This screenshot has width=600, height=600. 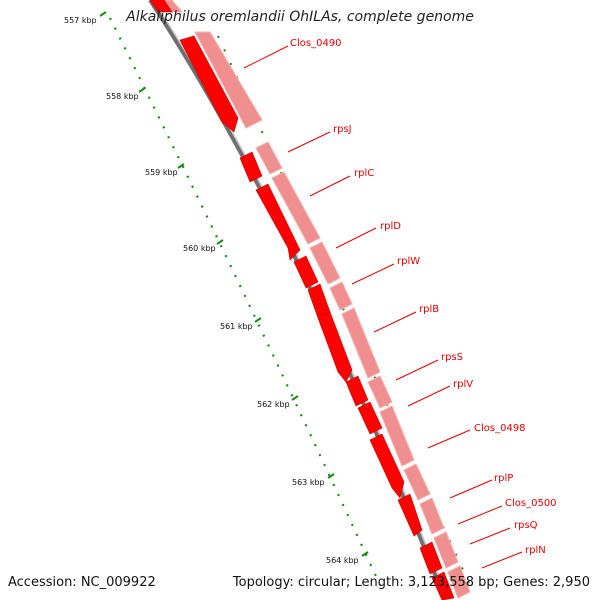 What do you see at coordinates (308, 482) in the screenshot?
I see `kbp-label: 563 kbp` at bounding box center [308, 482].